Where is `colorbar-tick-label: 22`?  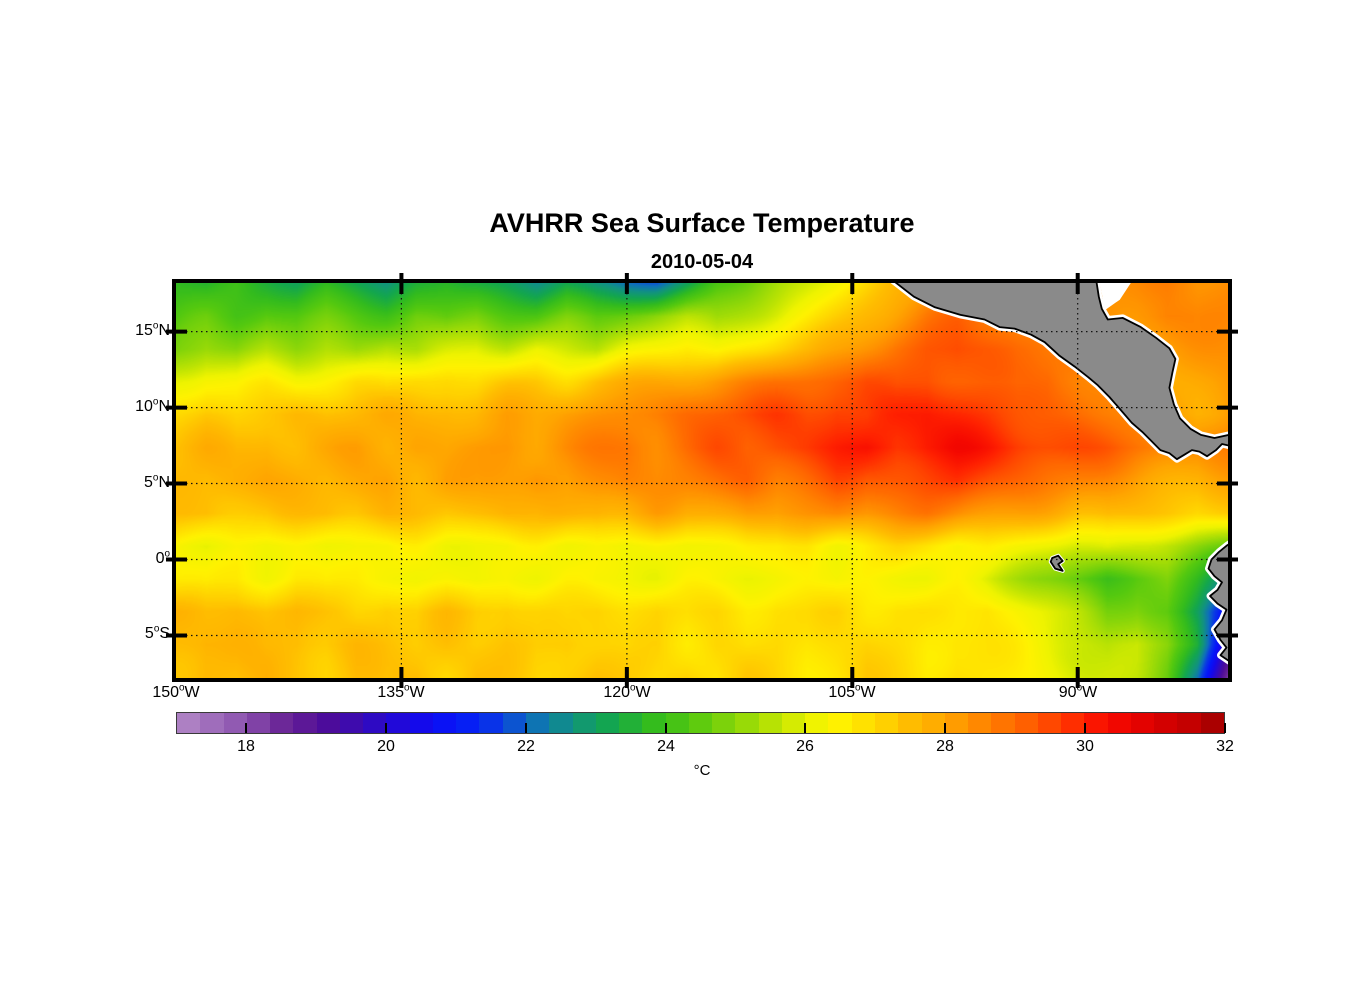
colorbar-tick-label: 22 is located at coordinates (526, 746).